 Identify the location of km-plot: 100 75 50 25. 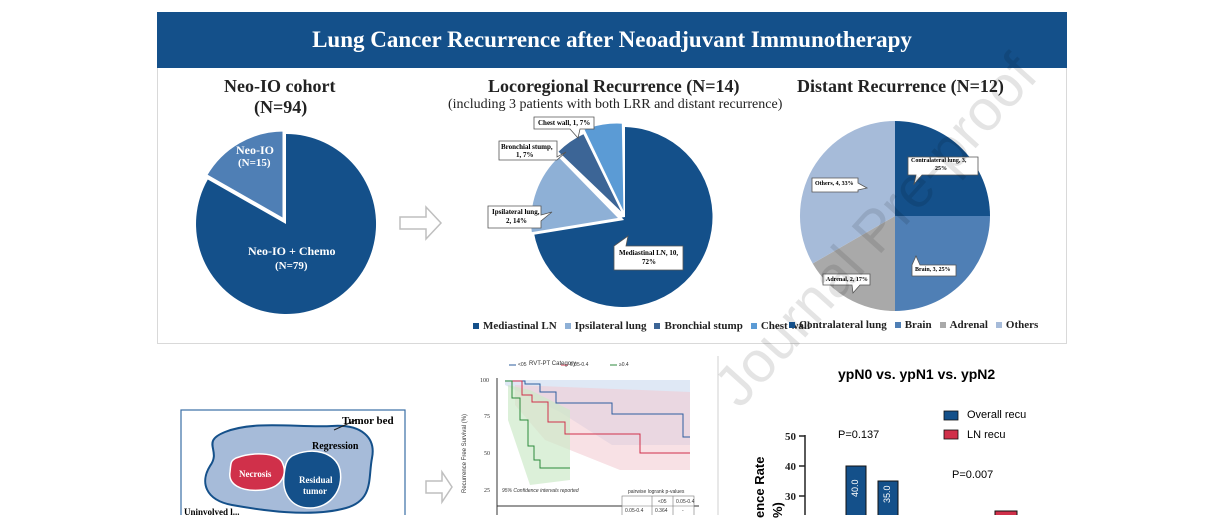
(589, 439).